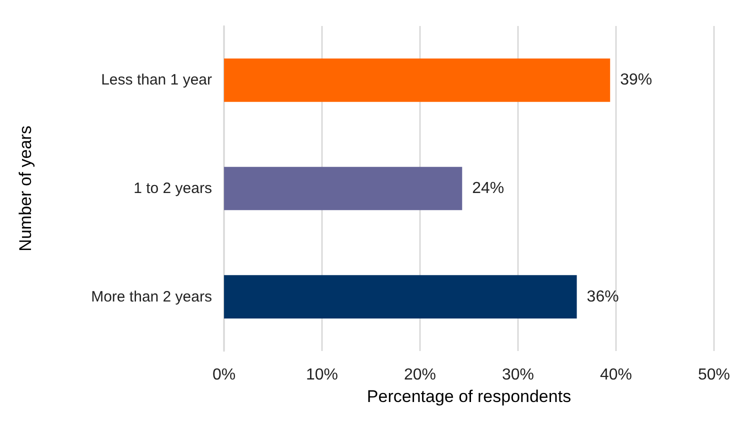 This screenshot has height=434, width=743. I want to click on y-tick-label: Less than 1 year, so click(156, 80).